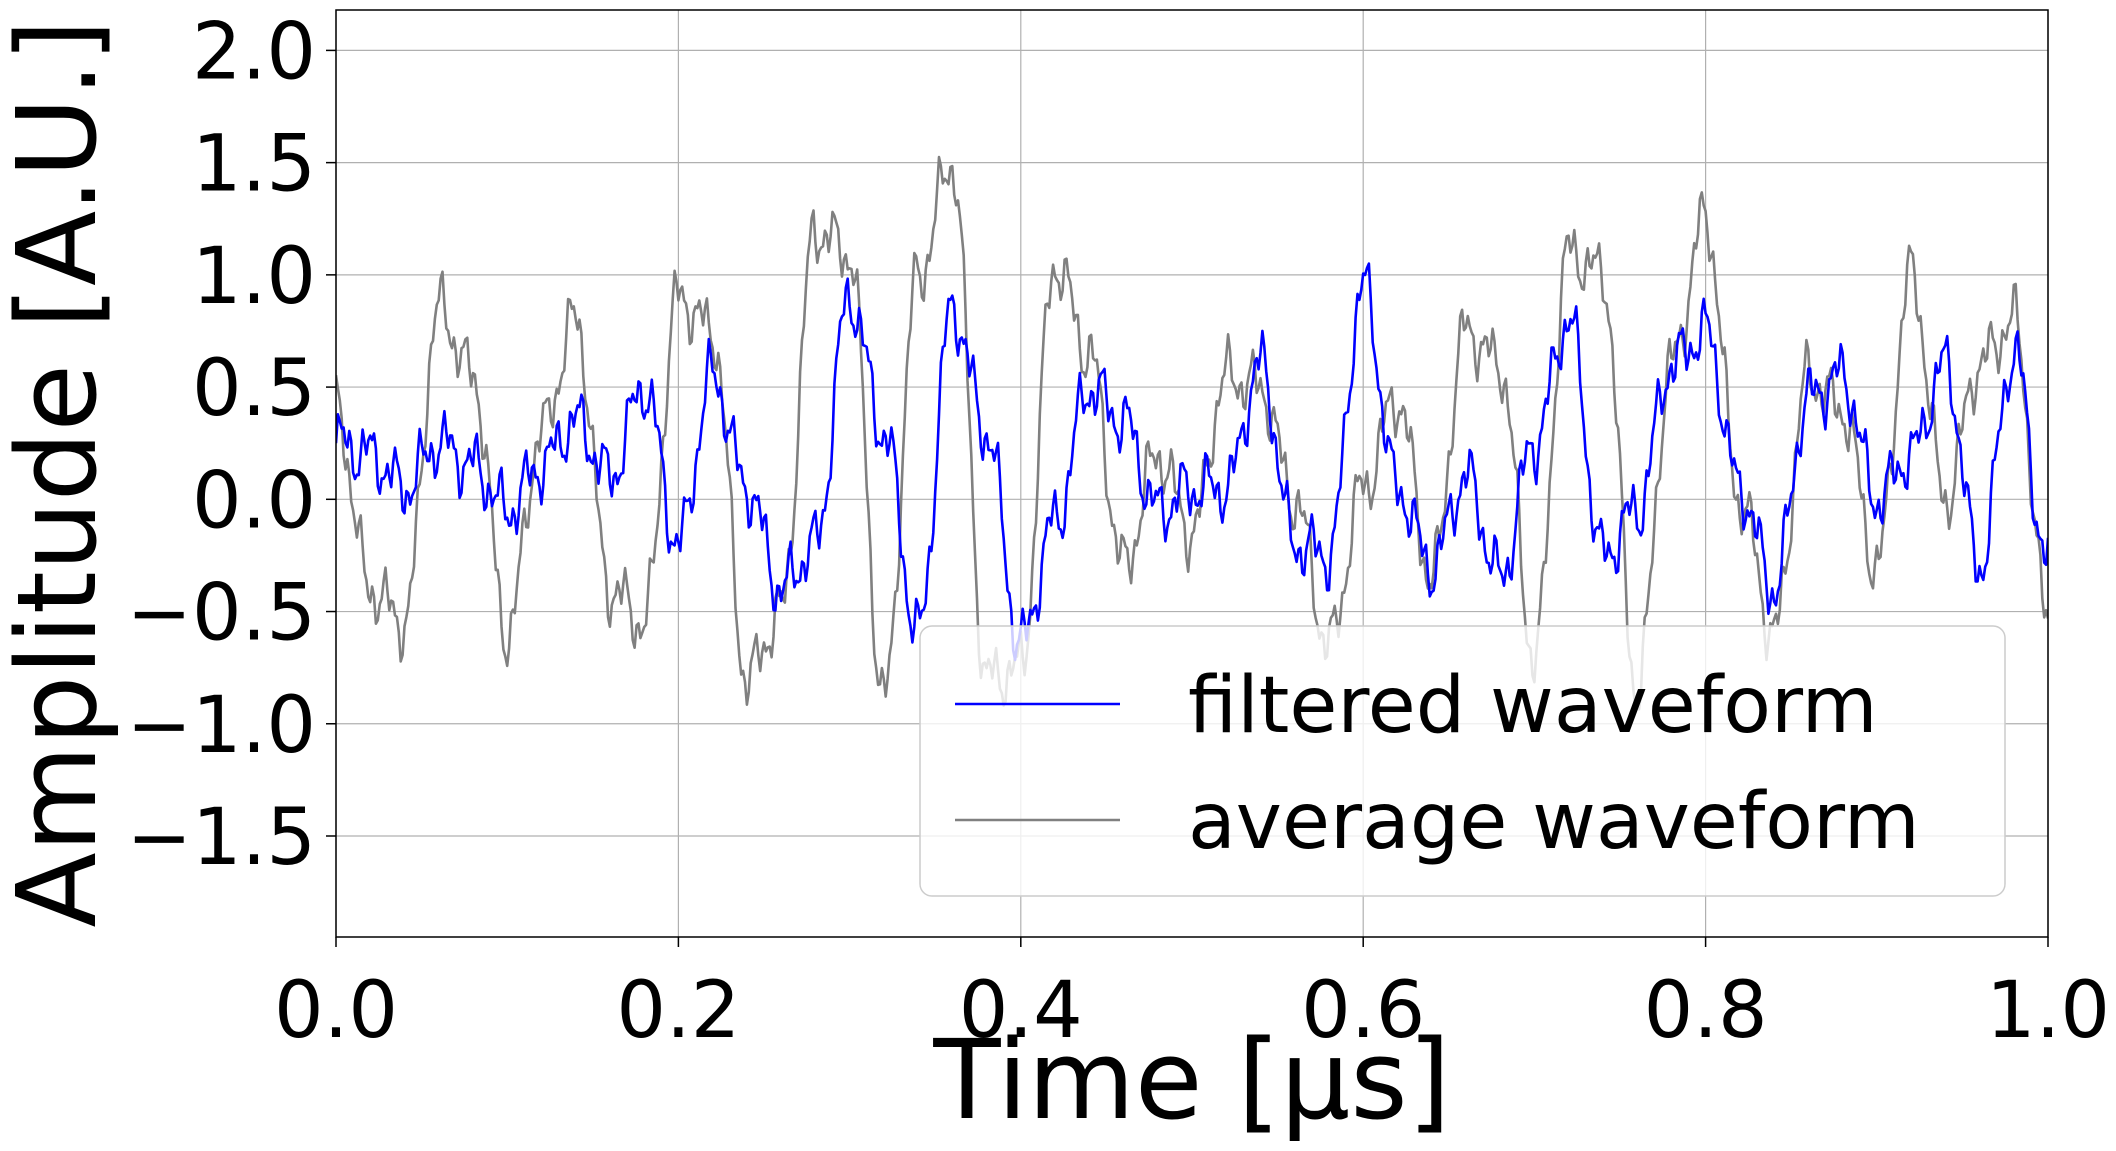 The image size is (2116, 1151). I want to click on y-tick-label: −1.0, so click(221, 726).